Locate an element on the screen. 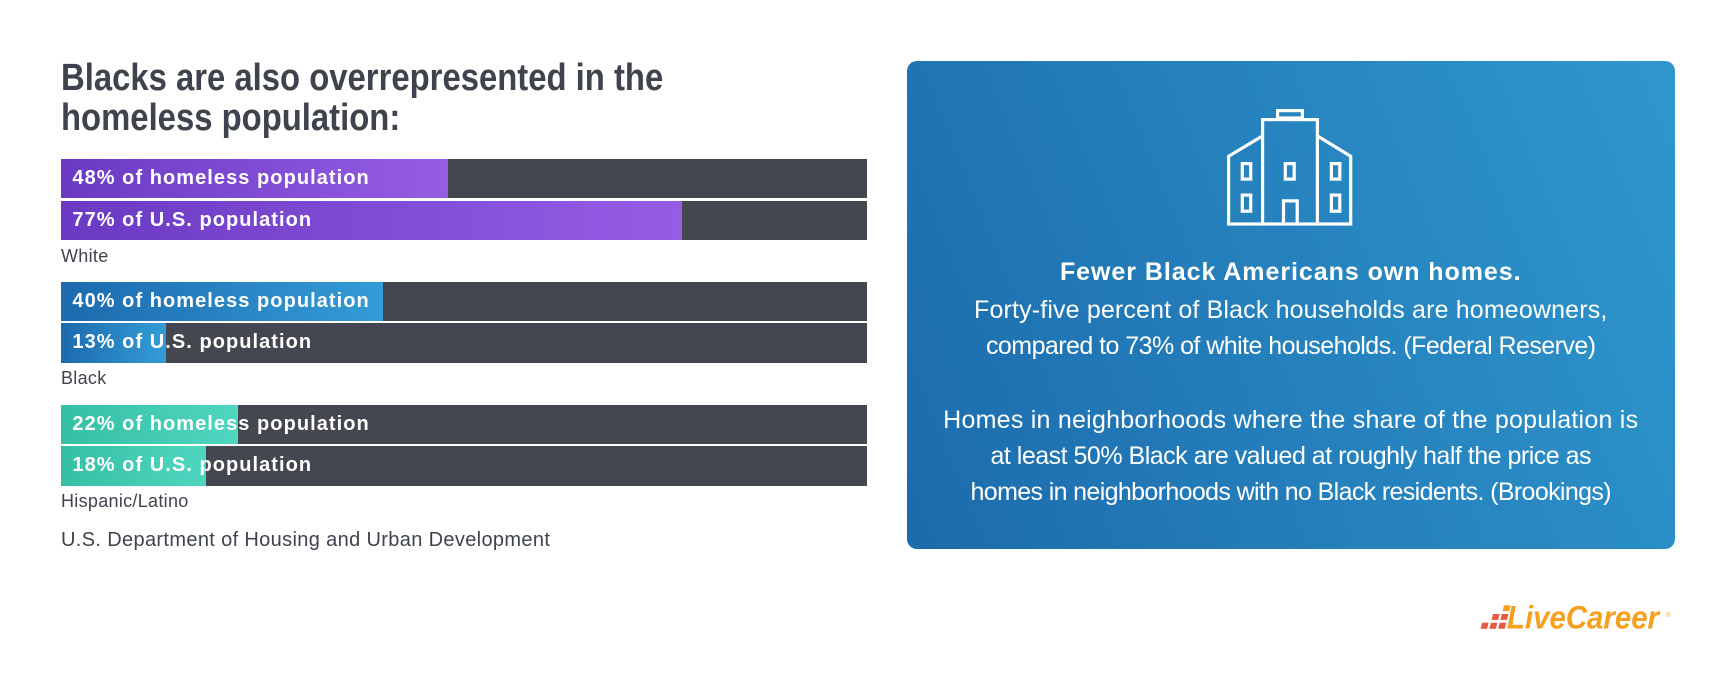 This screenshot has height=688, width=1732. svg-text: LiveCareer is located at coordinates (1584, 617).